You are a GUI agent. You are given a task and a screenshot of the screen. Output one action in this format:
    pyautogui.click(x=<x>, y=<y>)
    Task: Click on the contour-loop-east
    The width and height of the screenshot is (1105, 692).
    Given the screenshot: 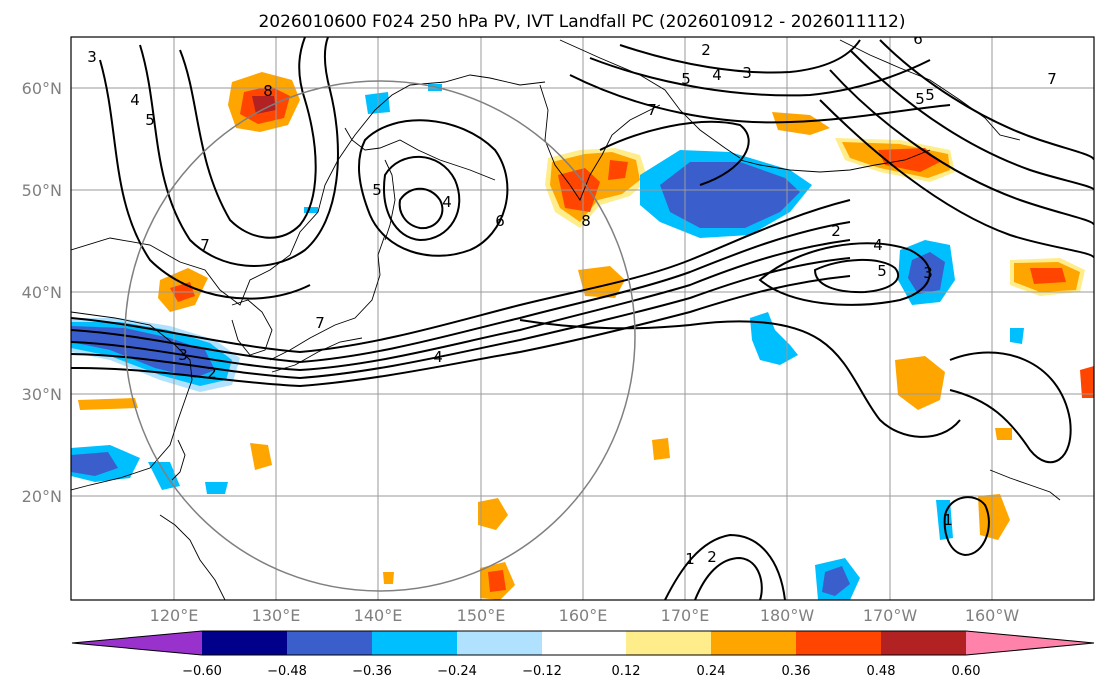 What is the action you would take?
    pyautogui.click(x=1010, y=407)
    